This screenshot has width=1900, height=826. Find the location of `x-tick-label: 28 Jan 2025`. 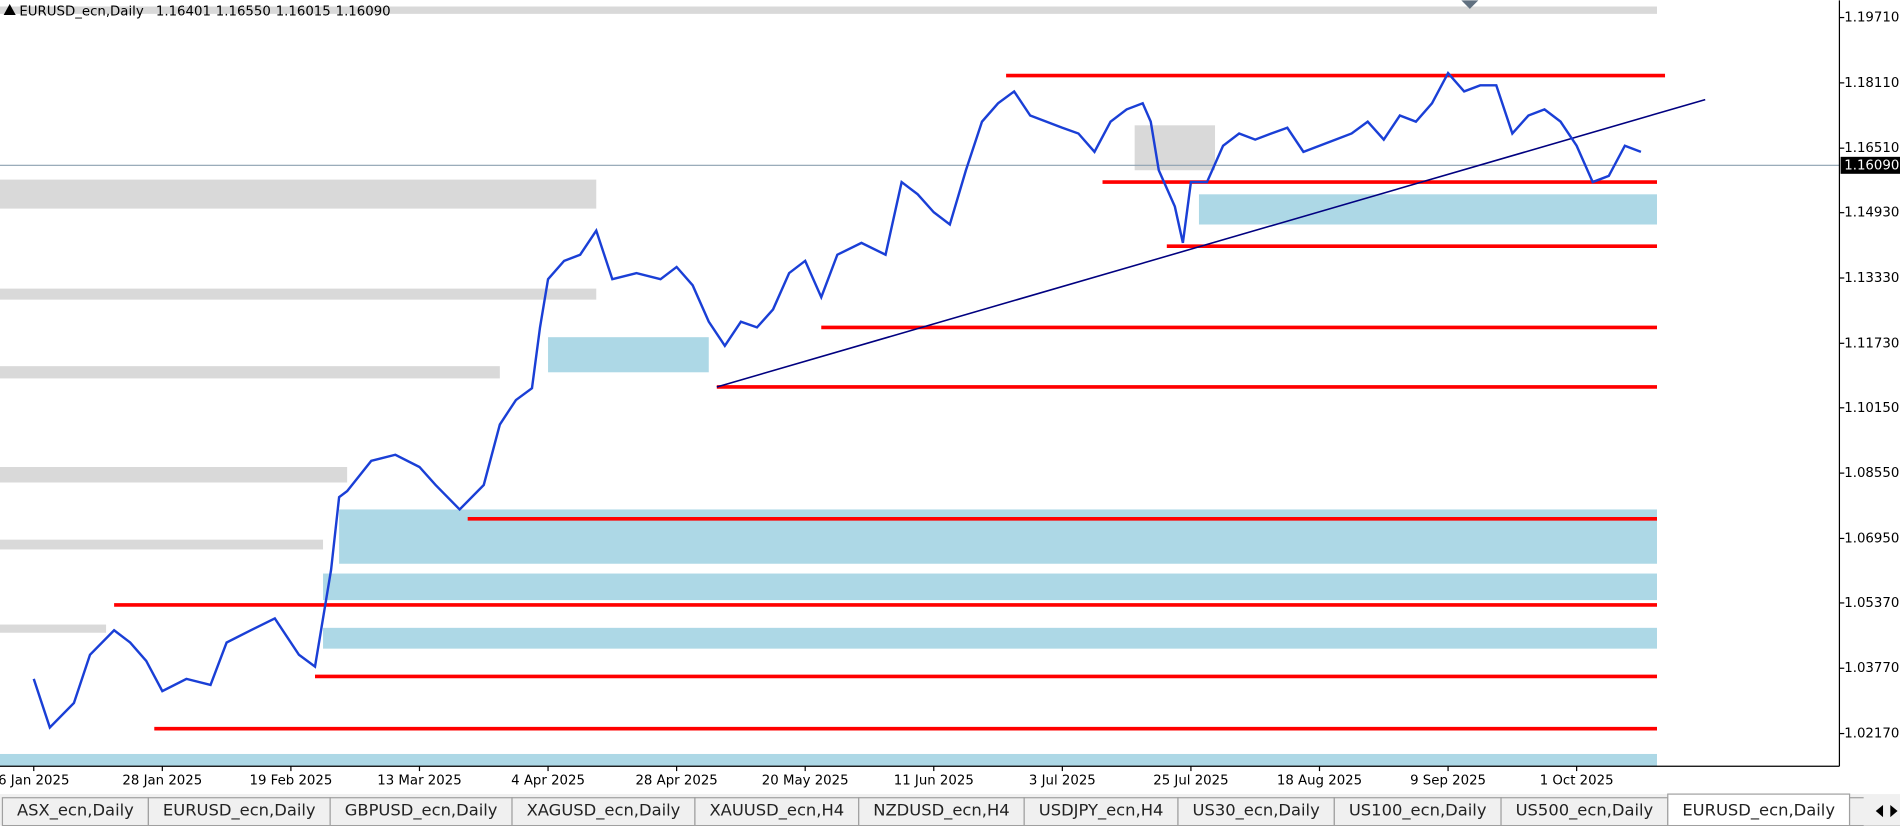

x-tick-label: 28 Jan 2025 is located at coordinates (162, 781).